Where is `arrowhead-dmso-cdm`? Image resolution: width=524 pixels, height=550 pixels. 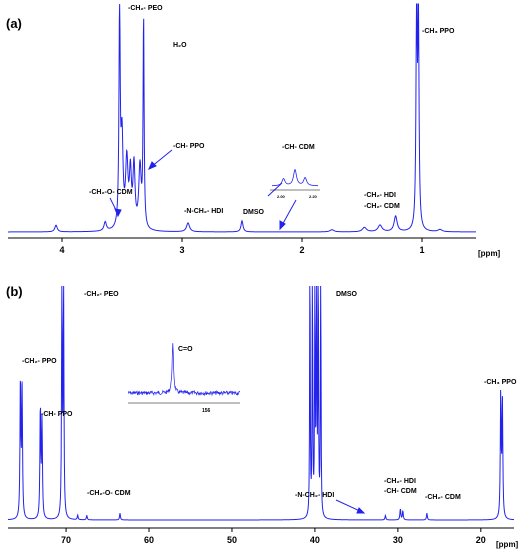 arrowhead-dmso-cdm is located at coordinates (282, 225).